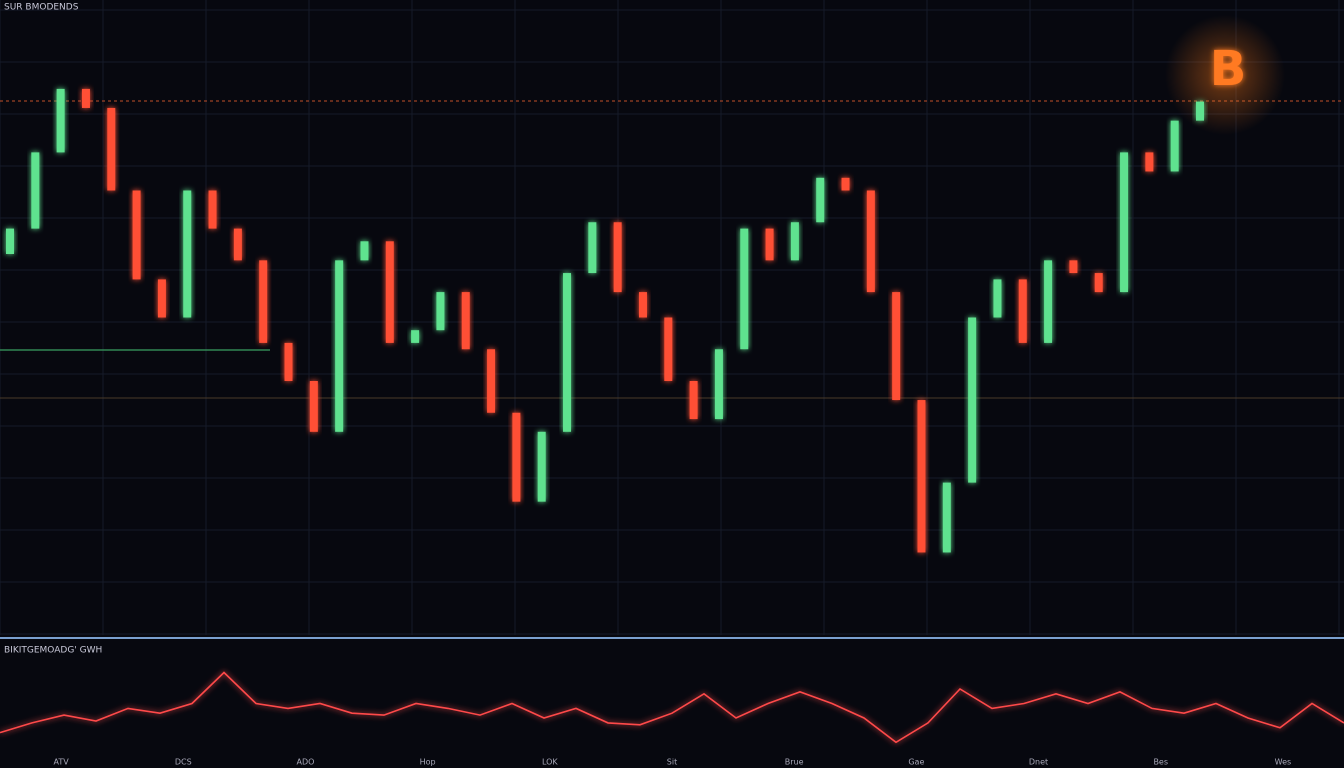 Image resolution: width=1344 pixels, height=768 pixels. Describe the element at coordinates (61, 762) in the screenshot. I see `x-tick-label: ATV` at that location.